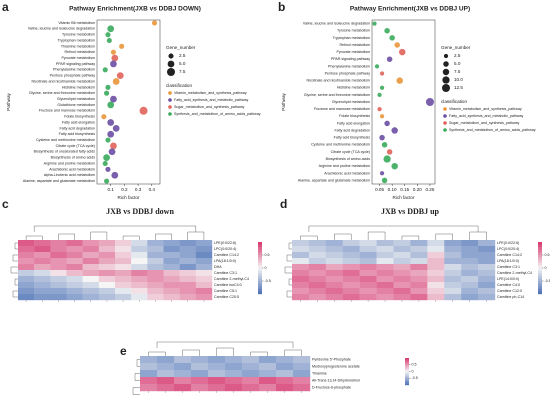 The width and height of the screenshot is (550, 417). I want to click on row-label: Thiamine, so click(319, 373).